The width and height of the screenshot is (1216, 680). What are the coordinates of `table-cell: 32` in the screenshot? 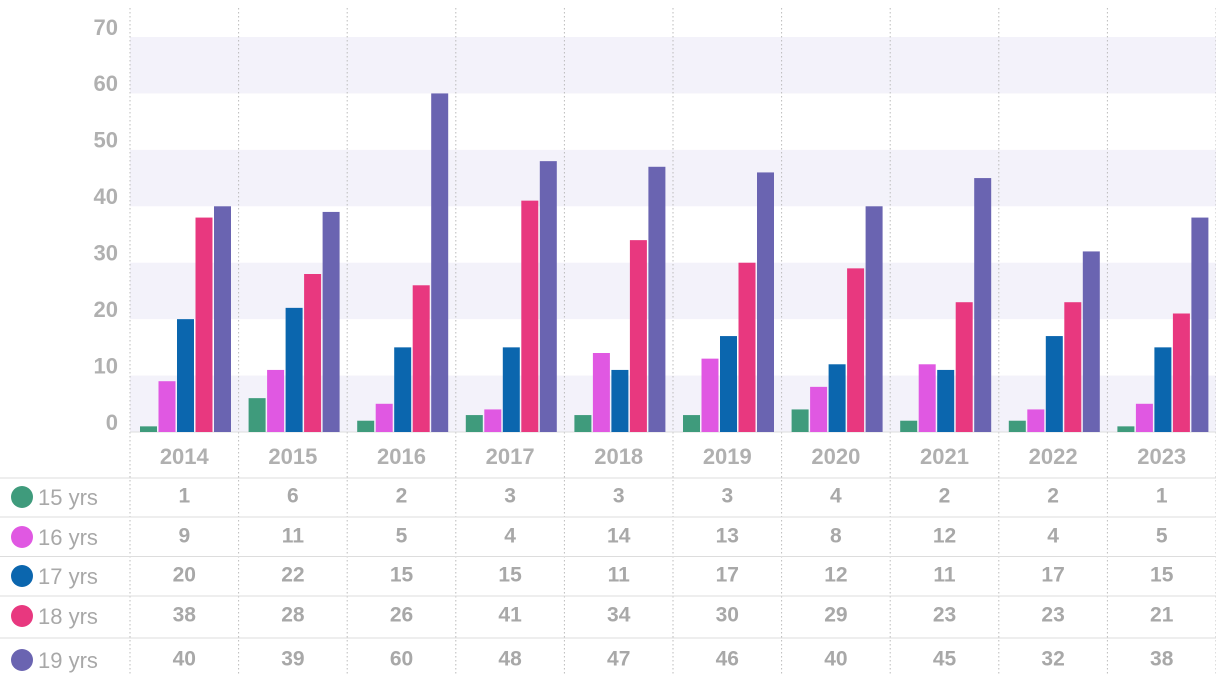 It's located at (1052, 659).